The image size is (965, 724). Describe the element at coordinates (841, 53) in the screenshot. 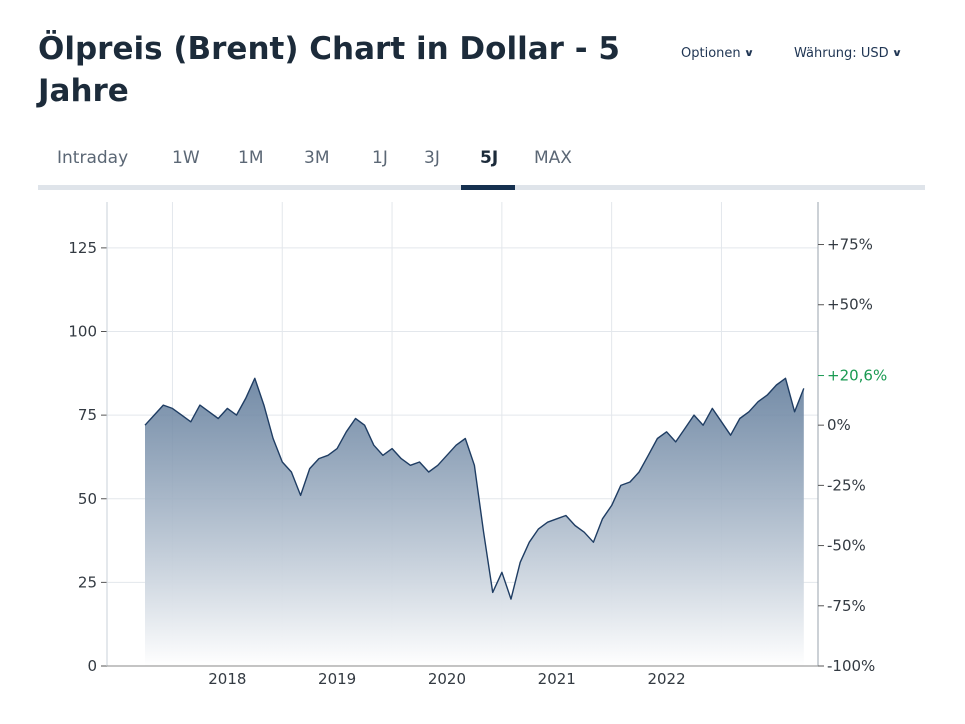

I see `currency-label: Währung: USD` at that location.